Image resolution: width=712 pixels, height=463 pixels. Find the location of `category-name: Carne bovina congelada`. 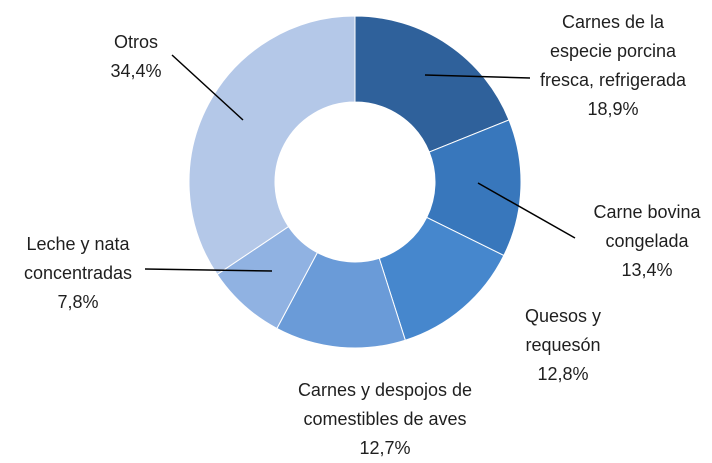

category-name: Carne bovina congelada is located at coordinates (647, 226).